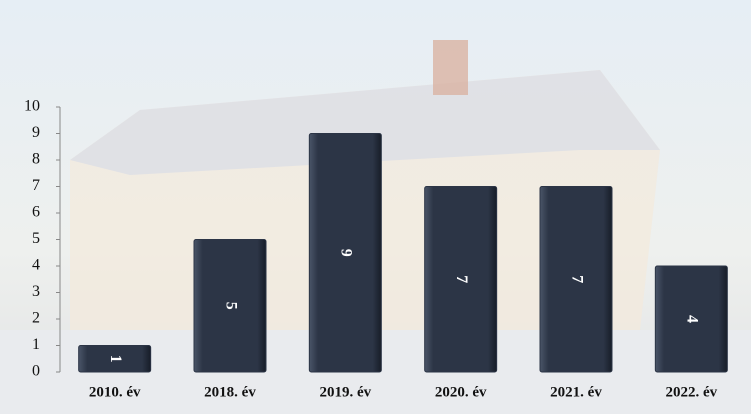 Image resolution: width=751 pixels, height=414 pixels. What do you see at coordinates (36, 344) in the screenshot?
I see `y-tick-label: 1` at bounding box center [36, 344].